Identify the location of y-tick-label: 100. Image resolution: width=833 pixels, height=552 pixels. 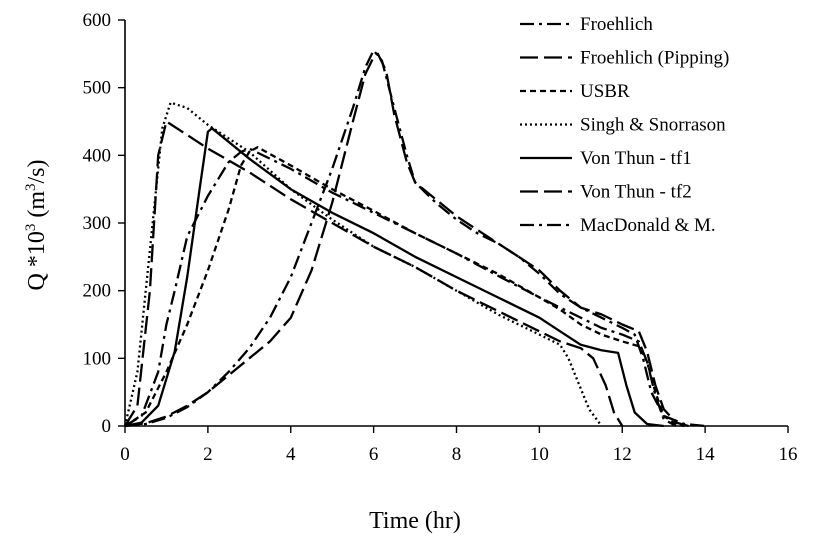
(97, 358).